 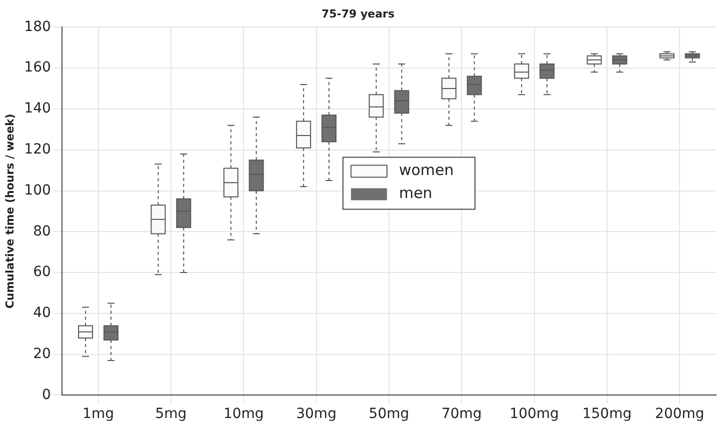 I want to click on y-tick-label: 120, so click(x=37, y=150).